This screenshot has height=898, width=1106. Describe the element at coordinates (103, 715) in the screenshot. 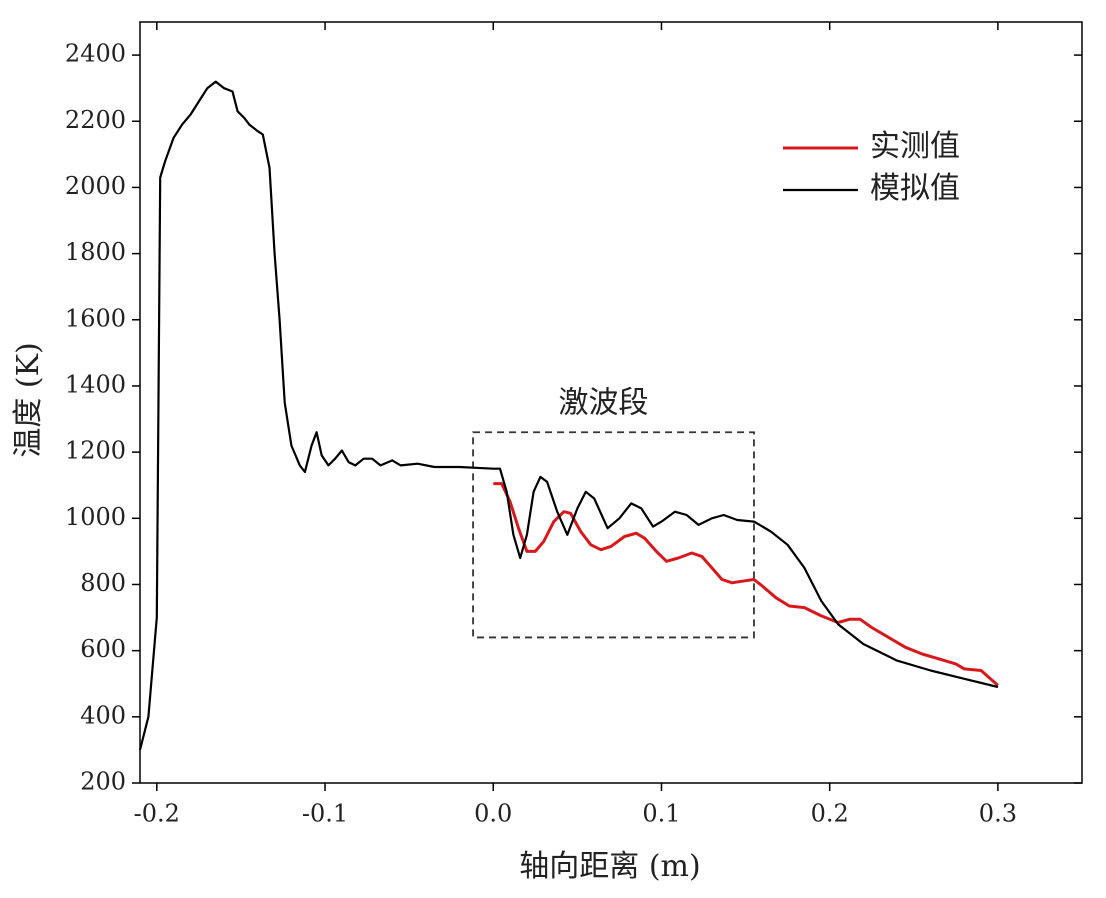

I see `y-tick-label: 400` at that location.